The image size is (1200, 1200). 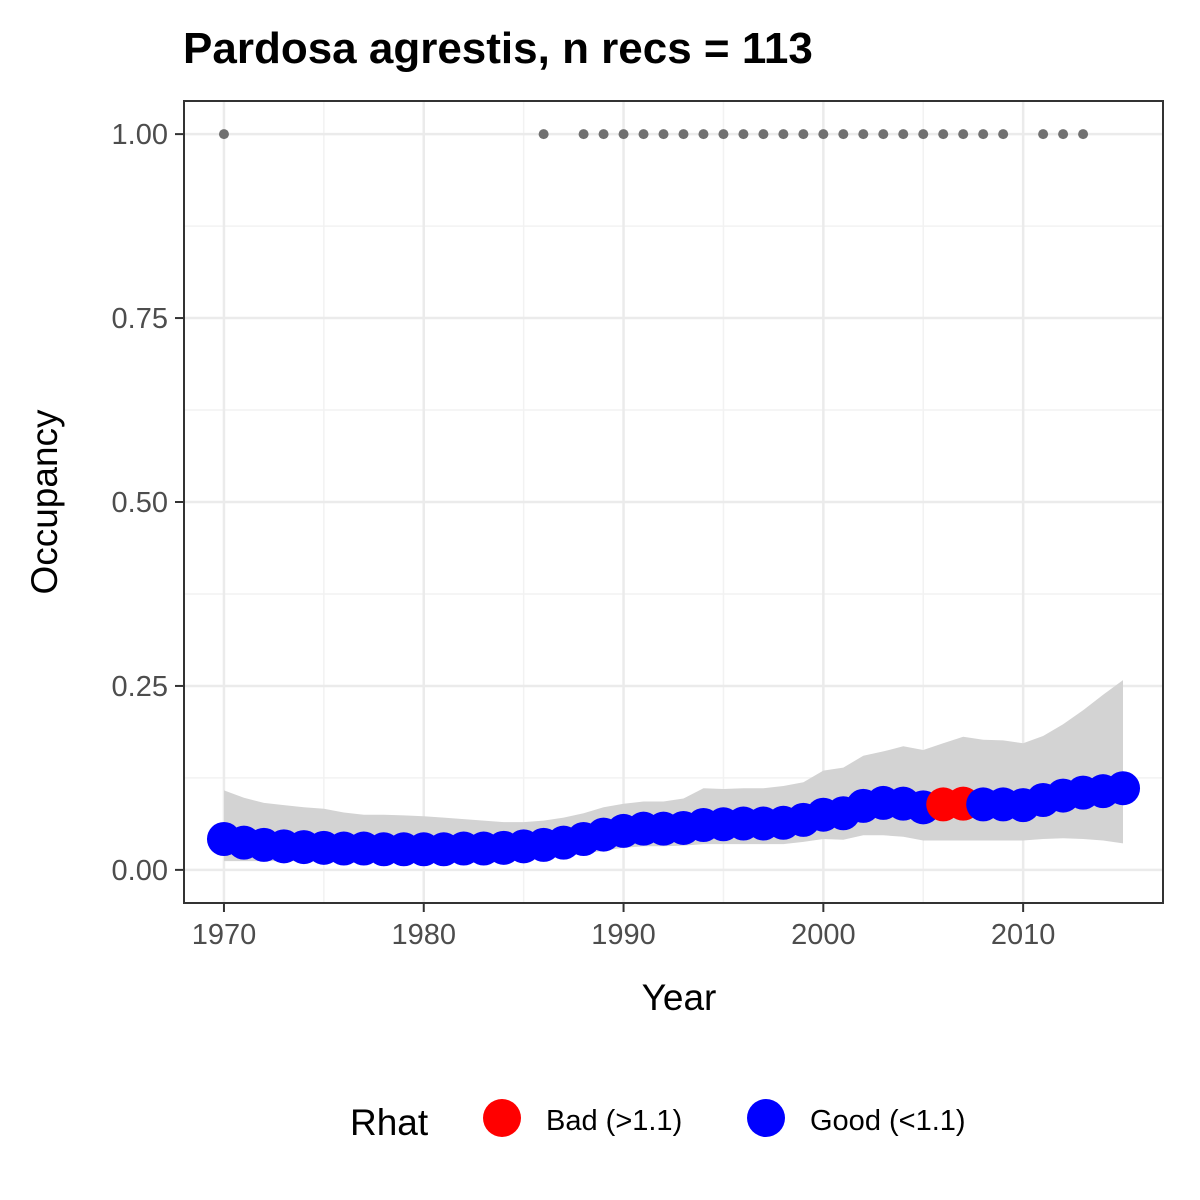 What do you see at coordinates (498, 48) in the screenshot?
I see `chart-title: Pardosa agrestis, n recs = 113` at bounding box center [498, 48].